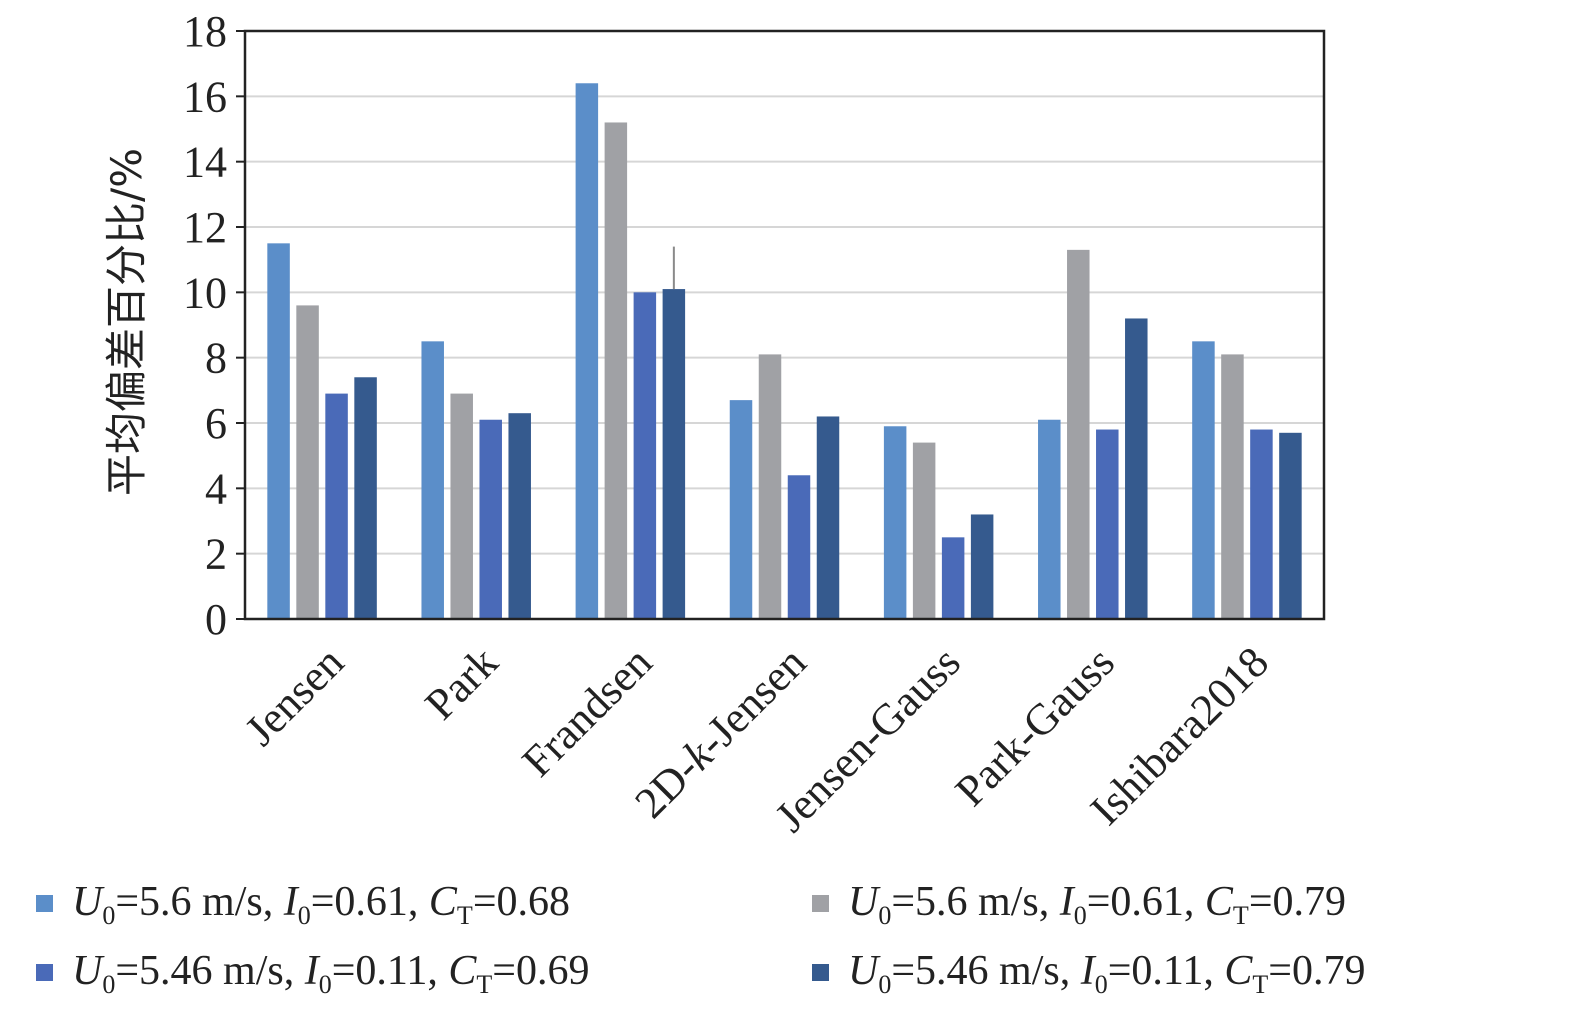 Image resolution: width=1575 pixels, height=1030 pixels. Describe the element at coordinates (126, 322) in the screenshot. I see `y-axis-title: 平均偏差百分比/%` at that location.